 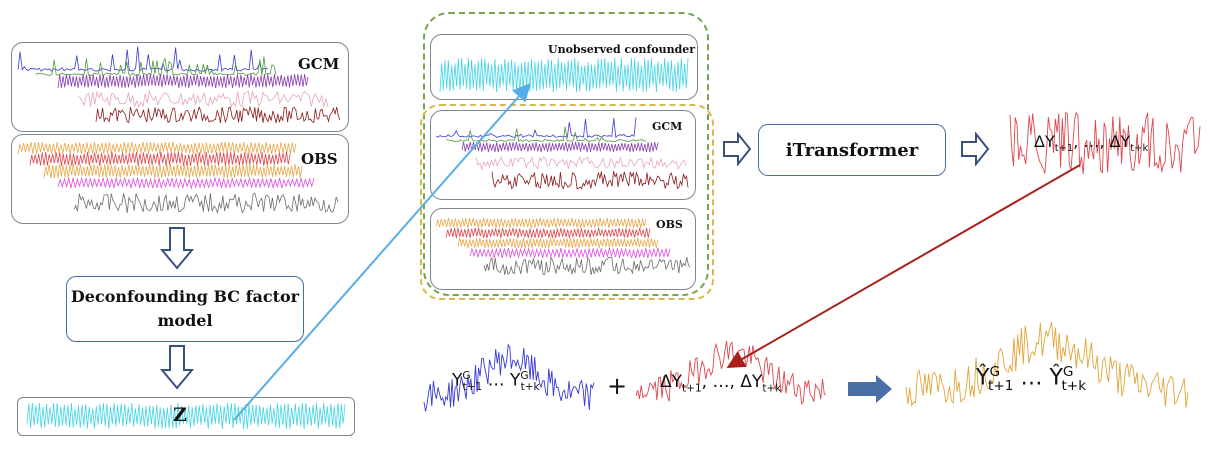 What do you see at coordinates (319, 64) in the screenshot?
I see `gcm-label: GCM` at bounding box center [319, 64].